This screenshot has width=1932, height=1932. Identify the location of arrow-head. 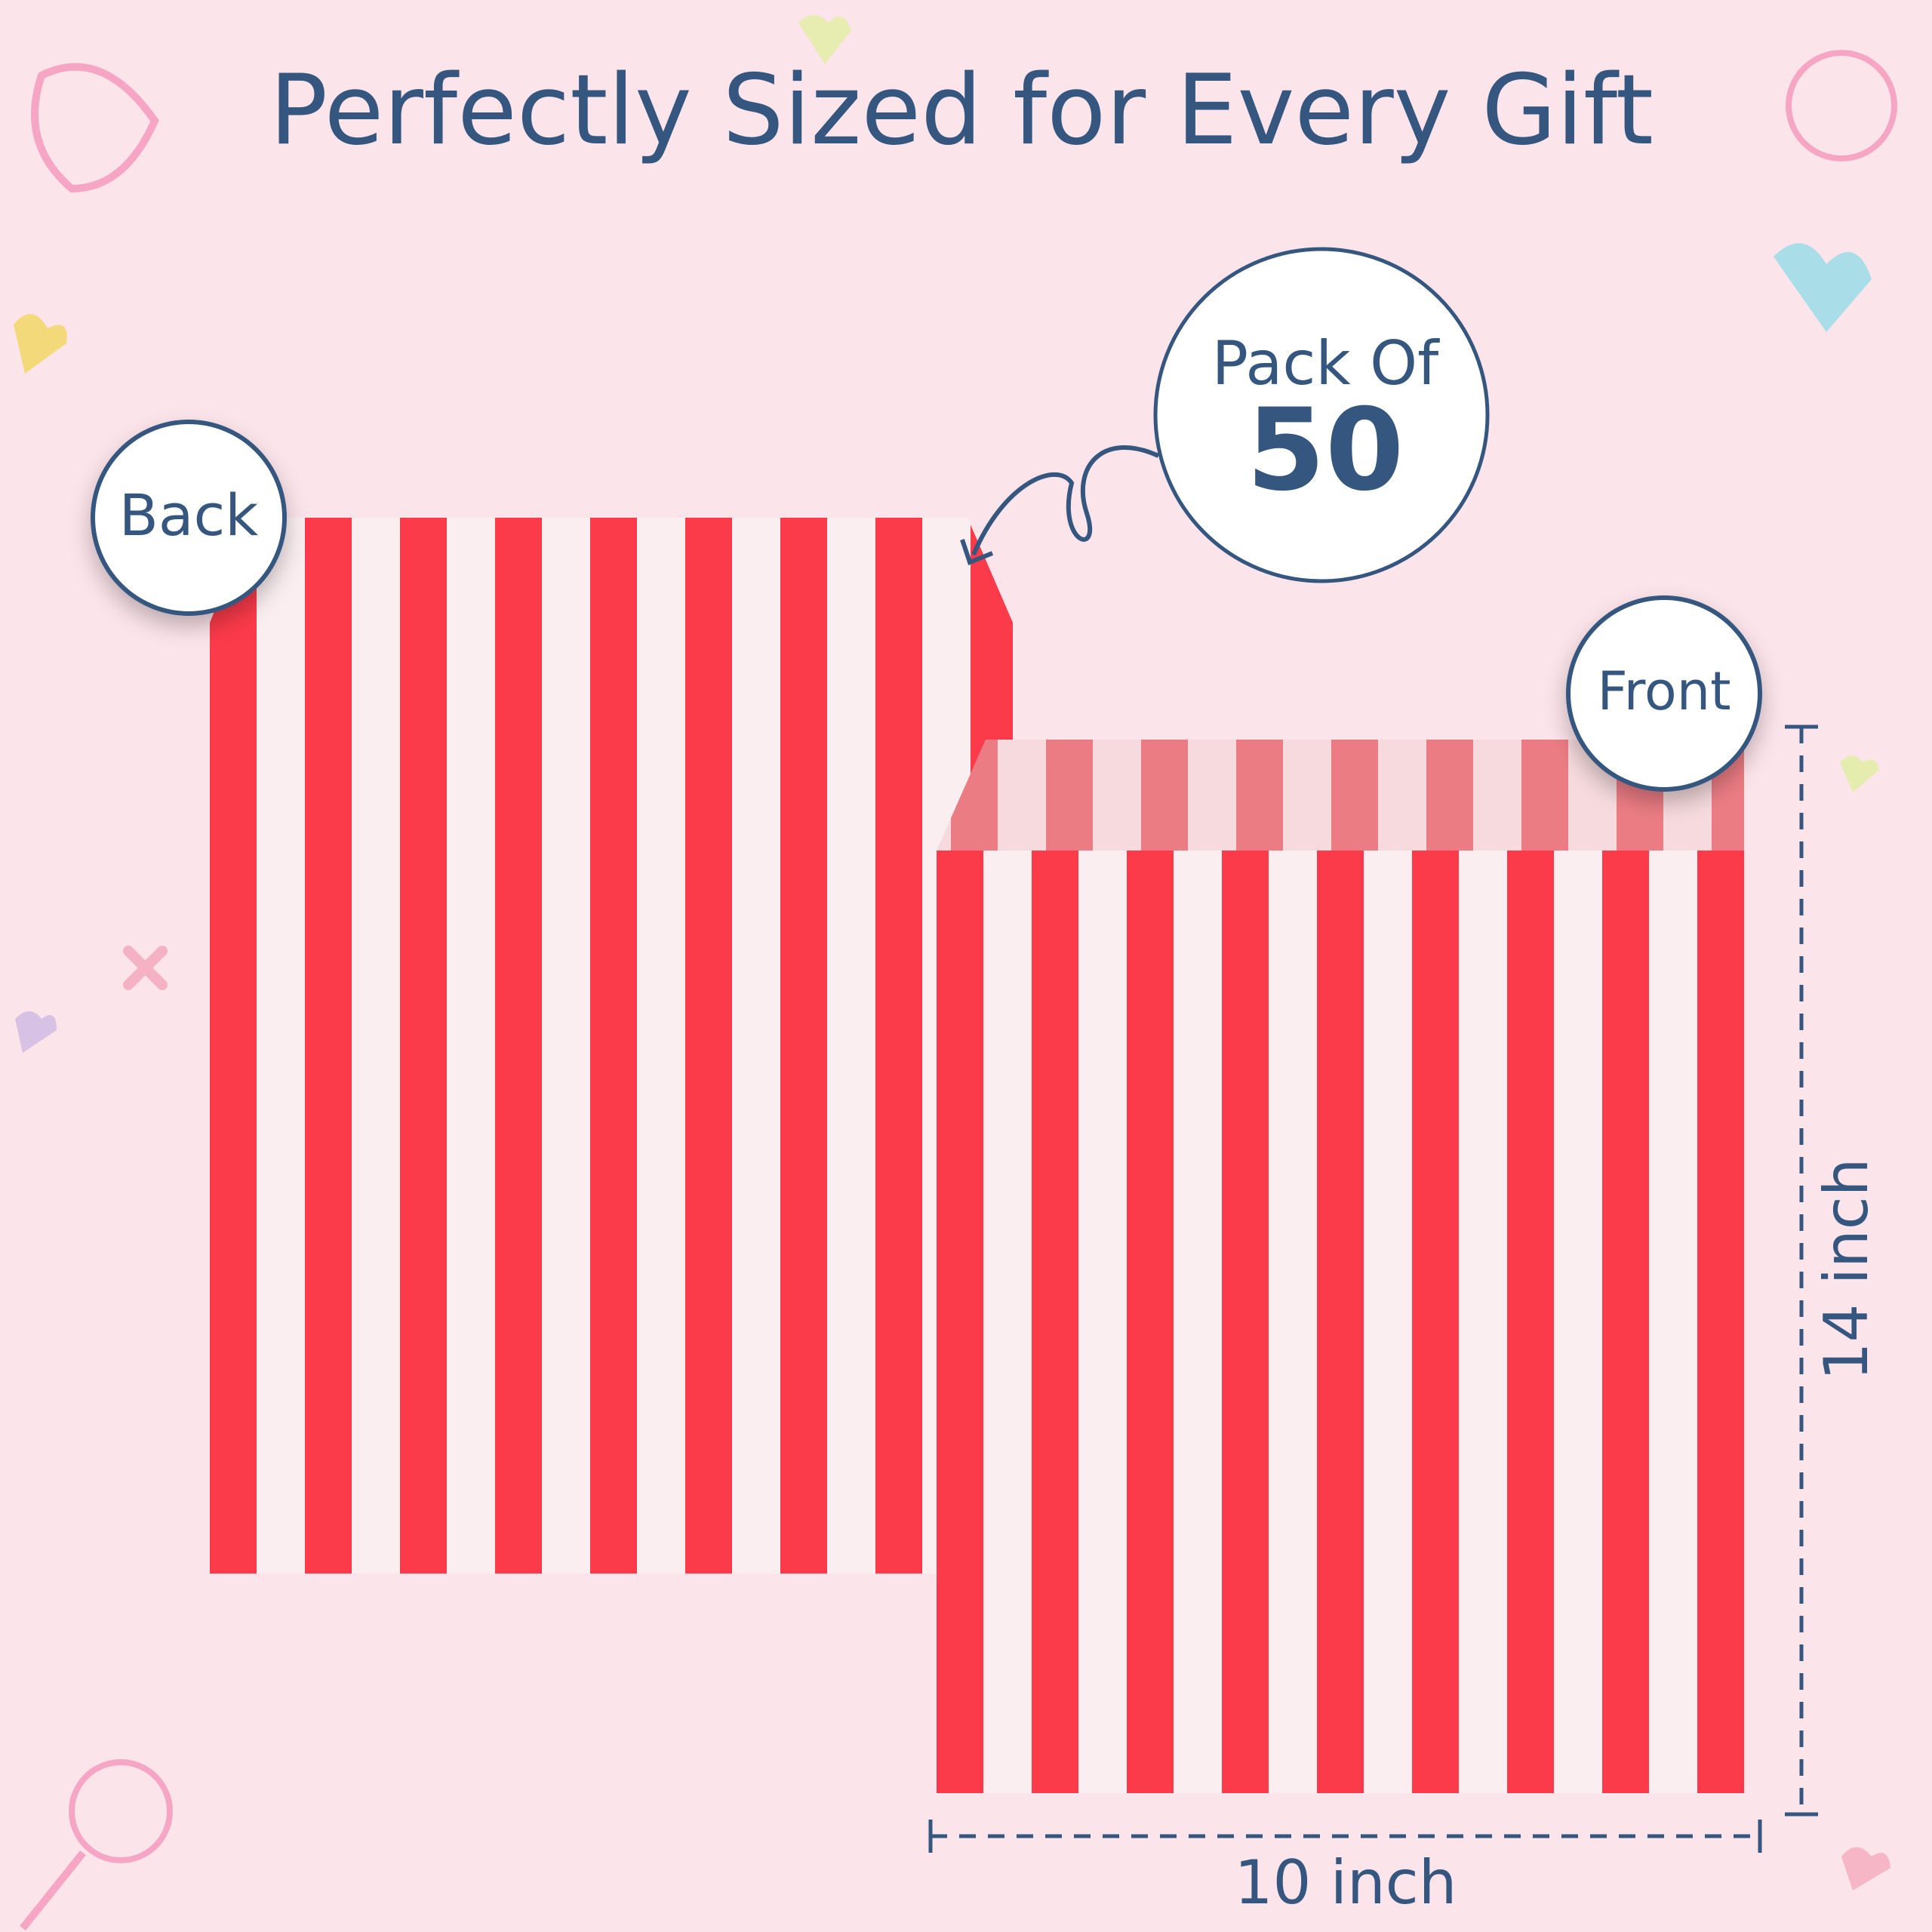
(977, 552).